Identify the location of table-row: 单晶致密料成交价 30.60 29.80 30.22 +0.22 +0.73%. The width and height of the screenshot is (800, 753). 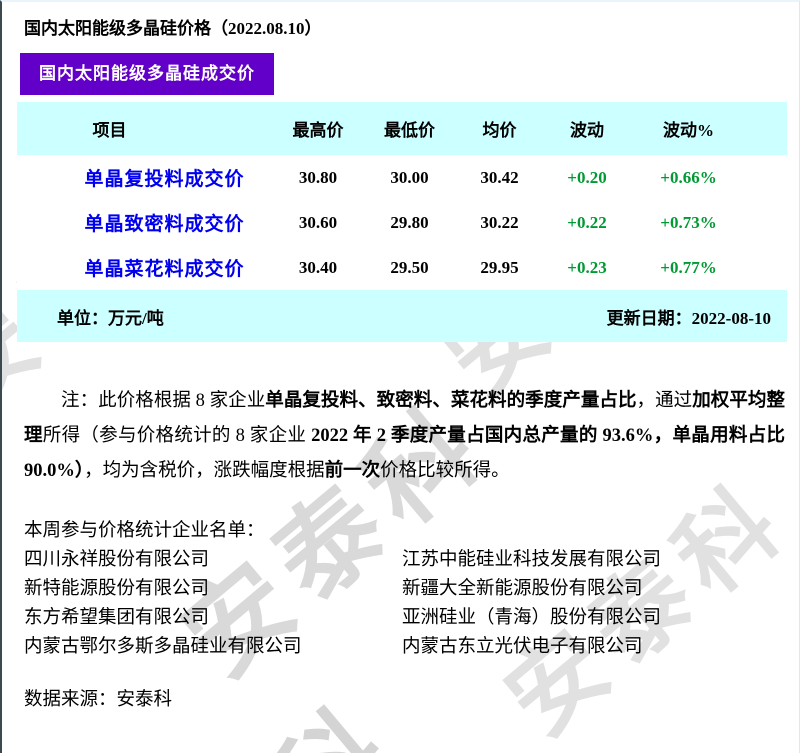
(402, 222).